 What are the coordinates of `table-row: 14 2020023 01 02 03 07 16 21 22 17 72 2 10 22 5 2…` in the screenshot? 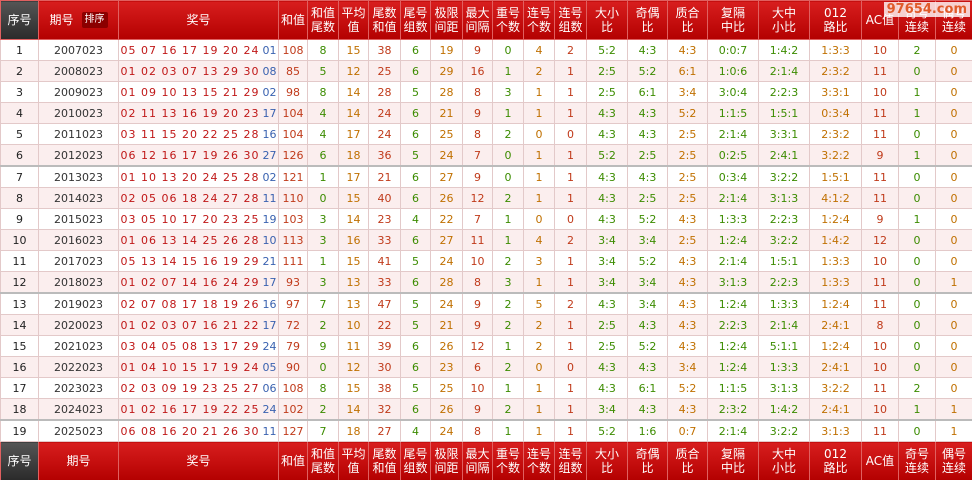 It's located at (486, 325).